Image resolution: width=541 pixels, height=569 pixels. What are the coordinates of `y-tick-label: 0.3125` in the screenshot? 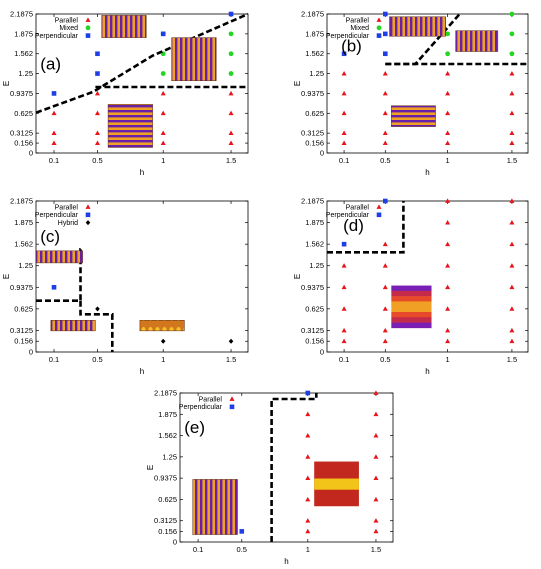 It's located at (312, 330).